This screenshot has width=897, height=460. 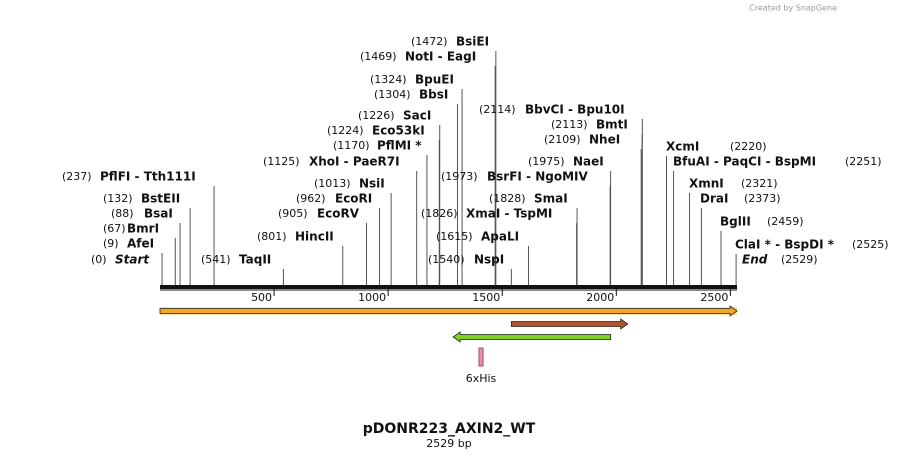 What do you see at coordinates (372, 297) in the screenshot?
I see `tick-label: 1000` at bounding box center [372, 297].